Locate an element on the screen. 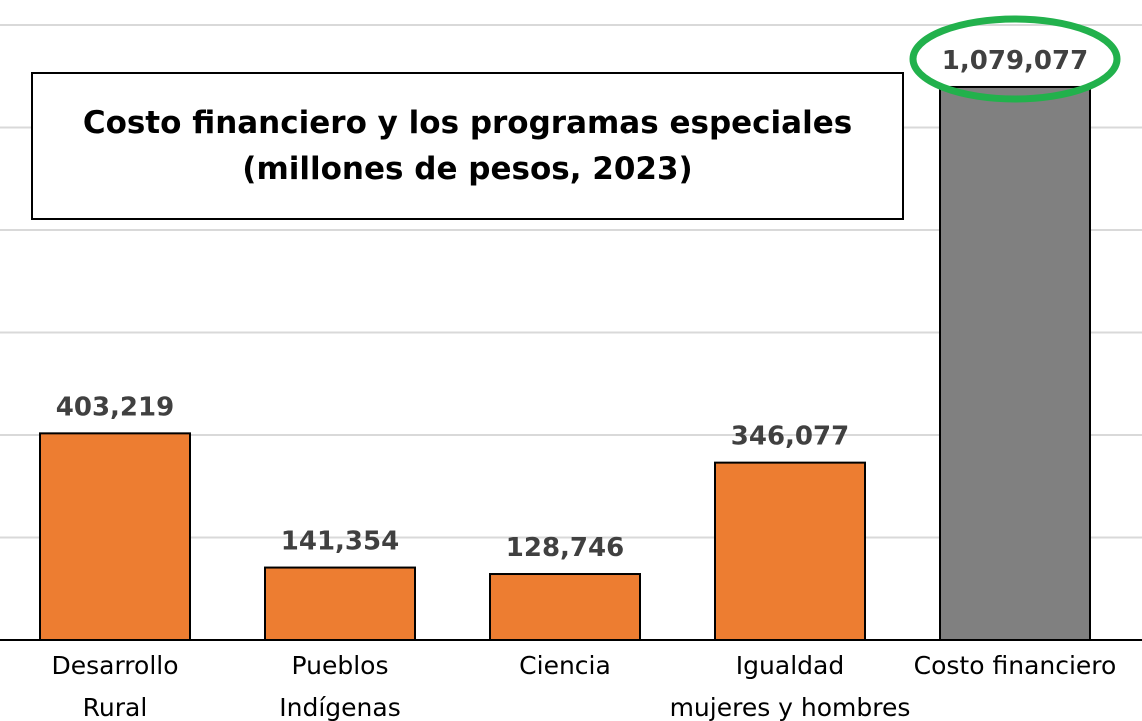  highlight-ellipse is located at coordinates (1015, 59).